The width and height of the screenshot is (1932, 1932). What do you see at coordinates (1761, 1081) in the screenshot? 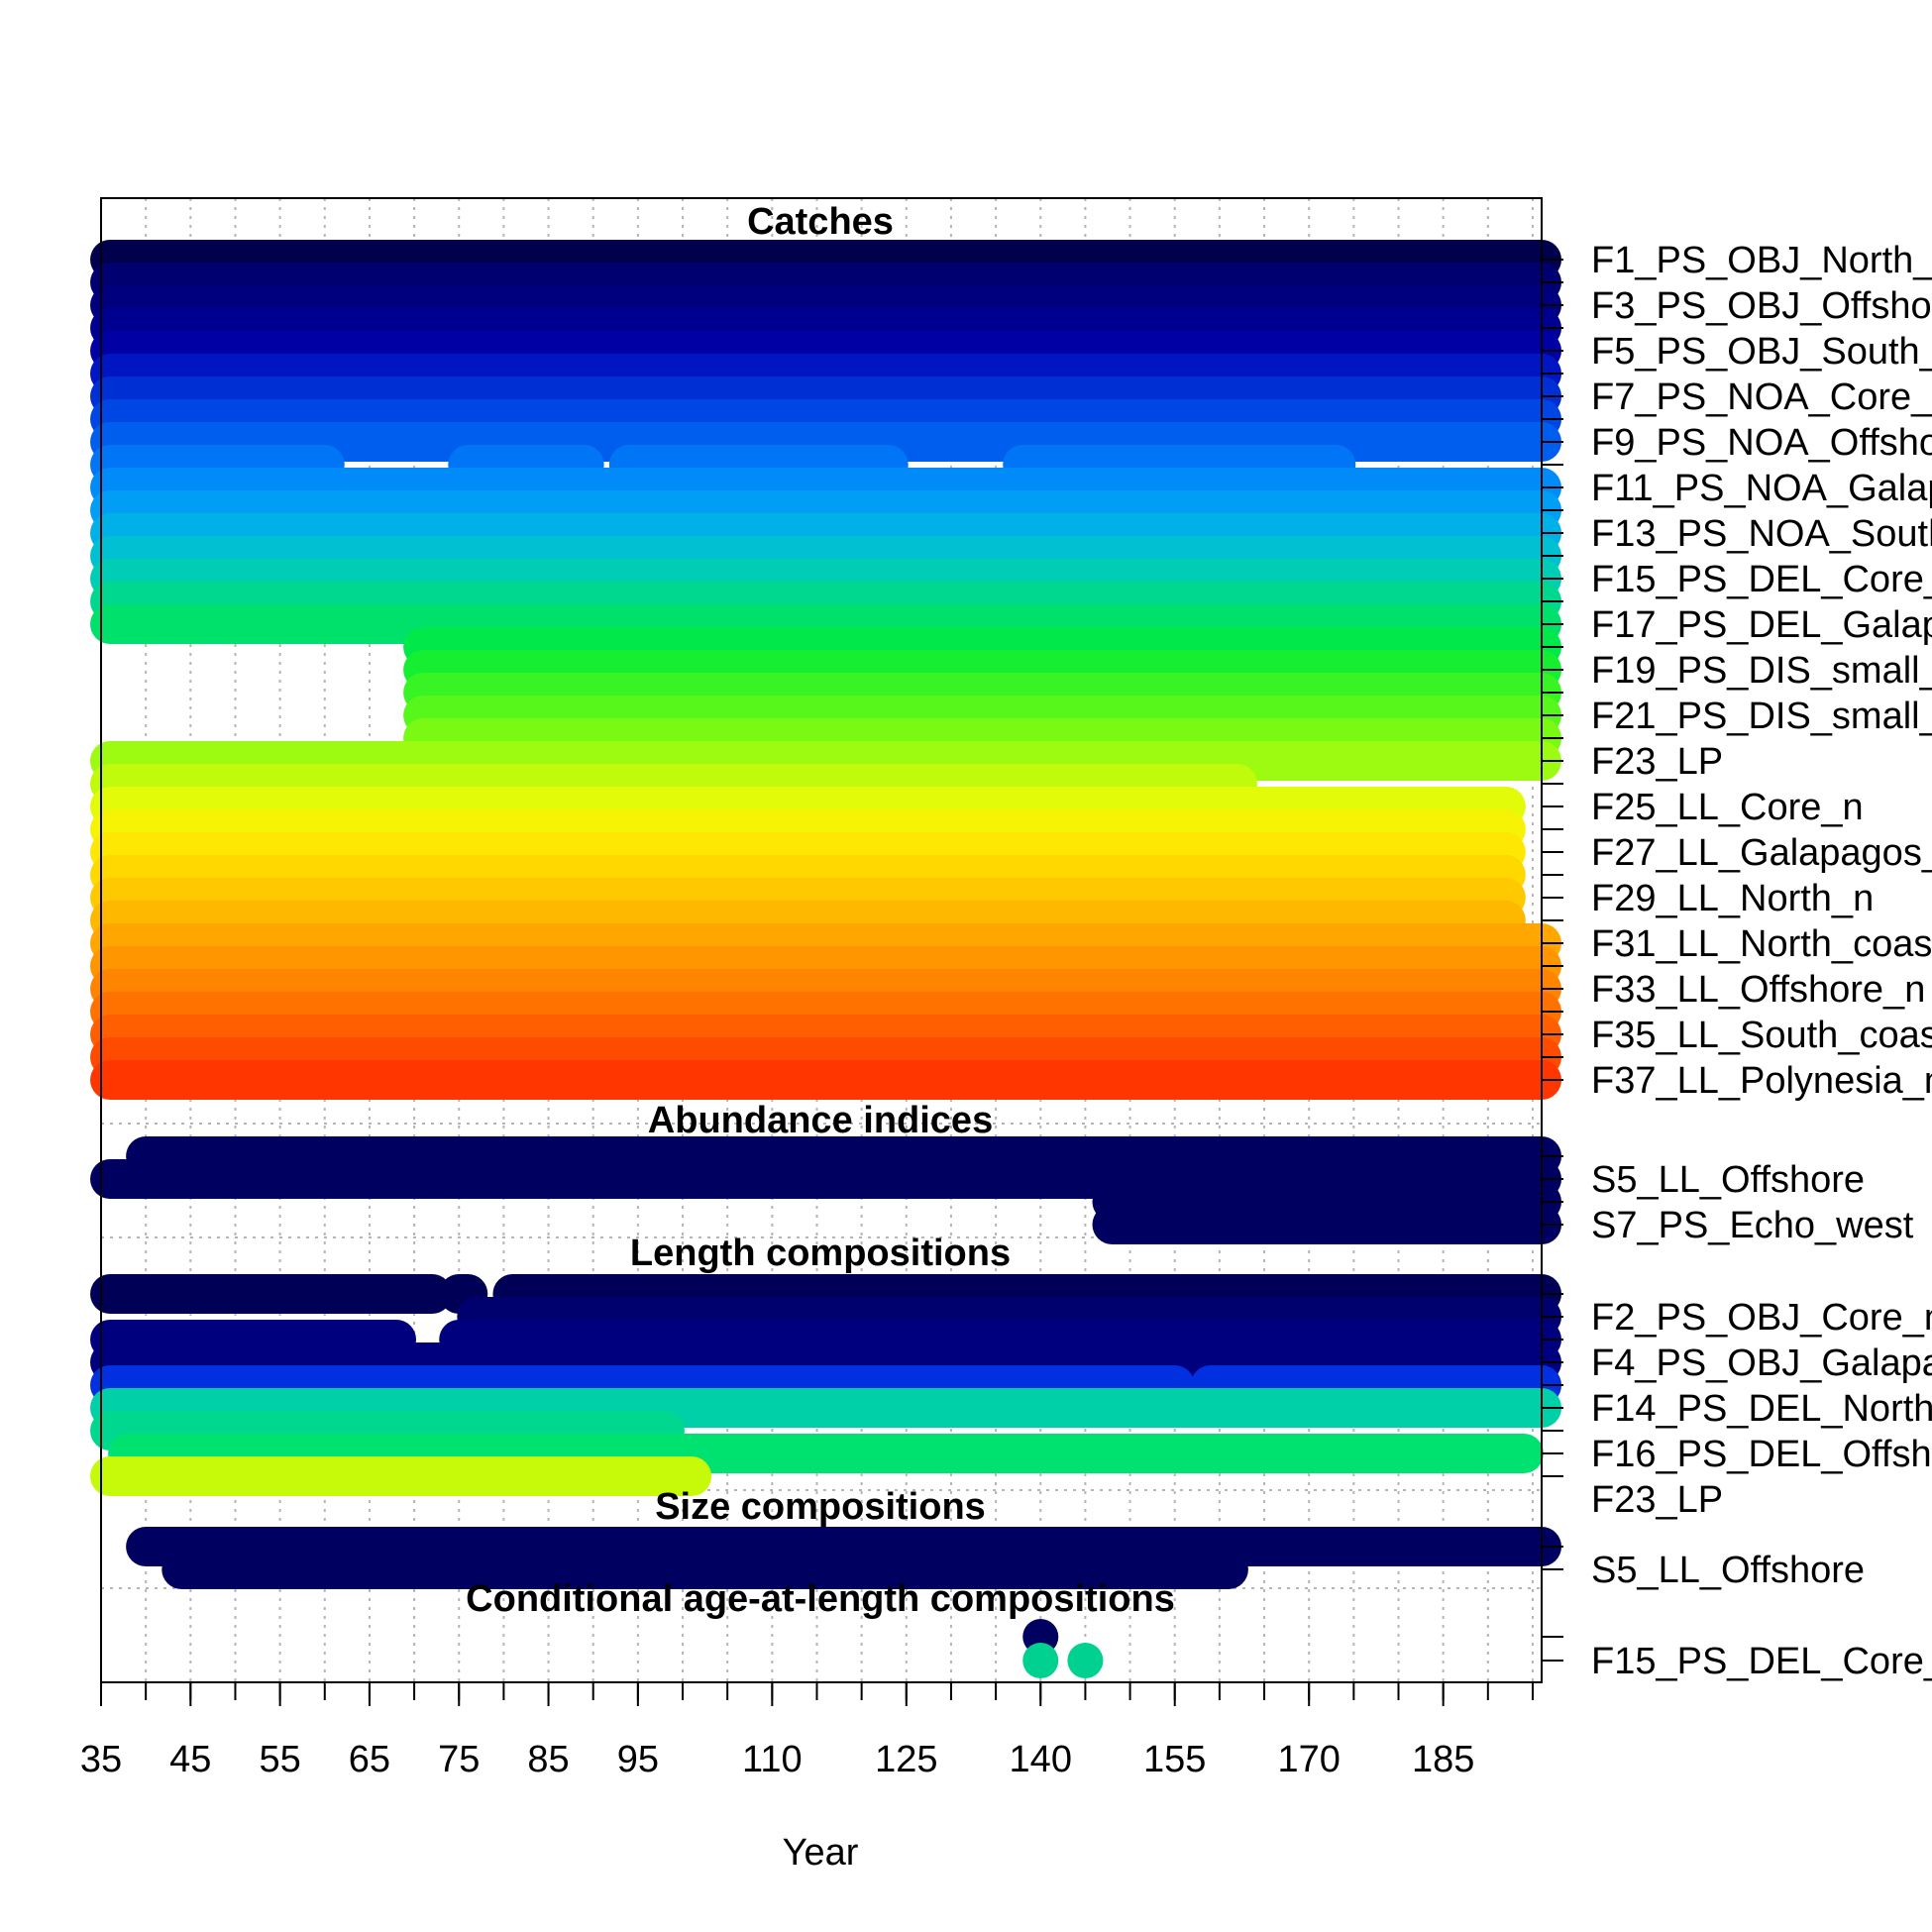
I see `y-tick-label: F37_LL_Polynesia_n` at bounding box center [1761, 1081].